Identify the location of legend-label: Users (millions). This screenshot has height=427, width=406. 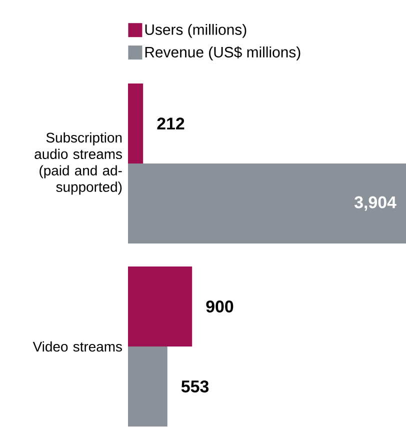
(195, 31).